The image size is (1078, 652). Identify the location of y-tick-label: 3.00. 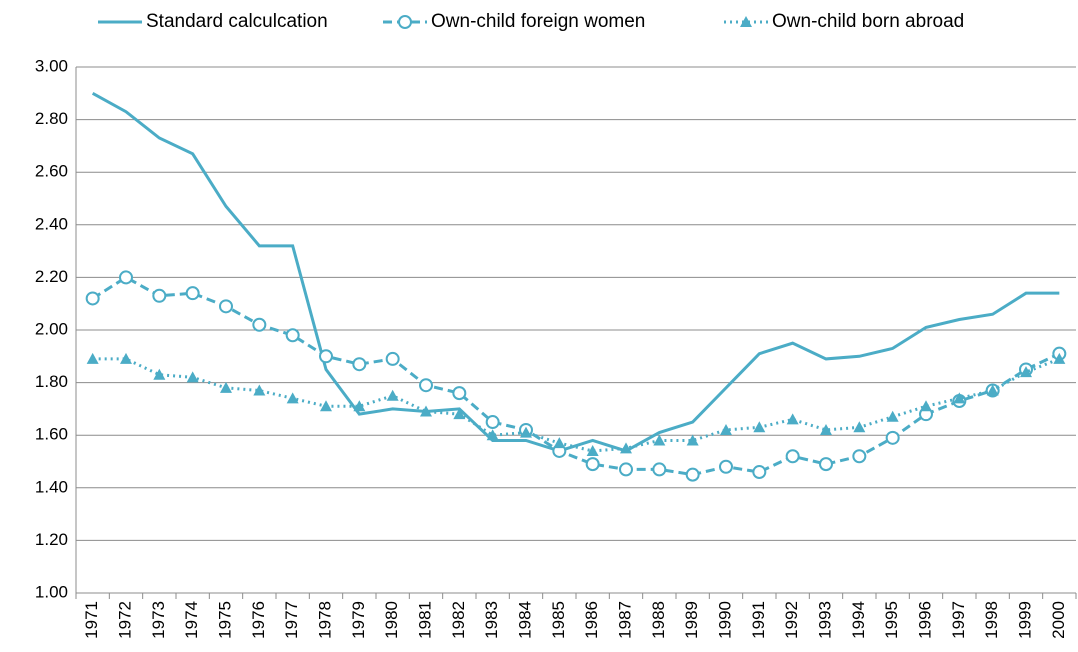
(51, 65).